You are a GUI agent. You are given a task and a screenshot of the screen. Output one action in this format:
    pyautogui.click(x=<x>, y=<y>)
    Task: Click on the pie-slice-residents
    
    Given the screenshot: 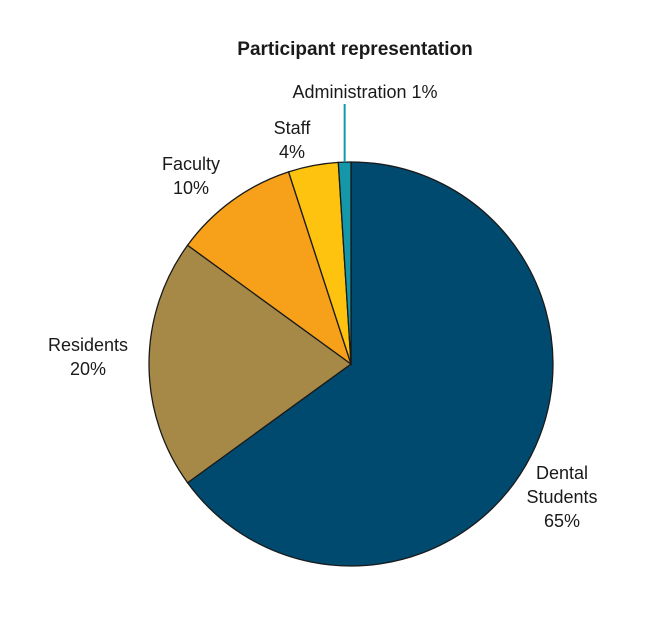 What is the action you would take?
    pyautogui.click(x=250, y=364)
    